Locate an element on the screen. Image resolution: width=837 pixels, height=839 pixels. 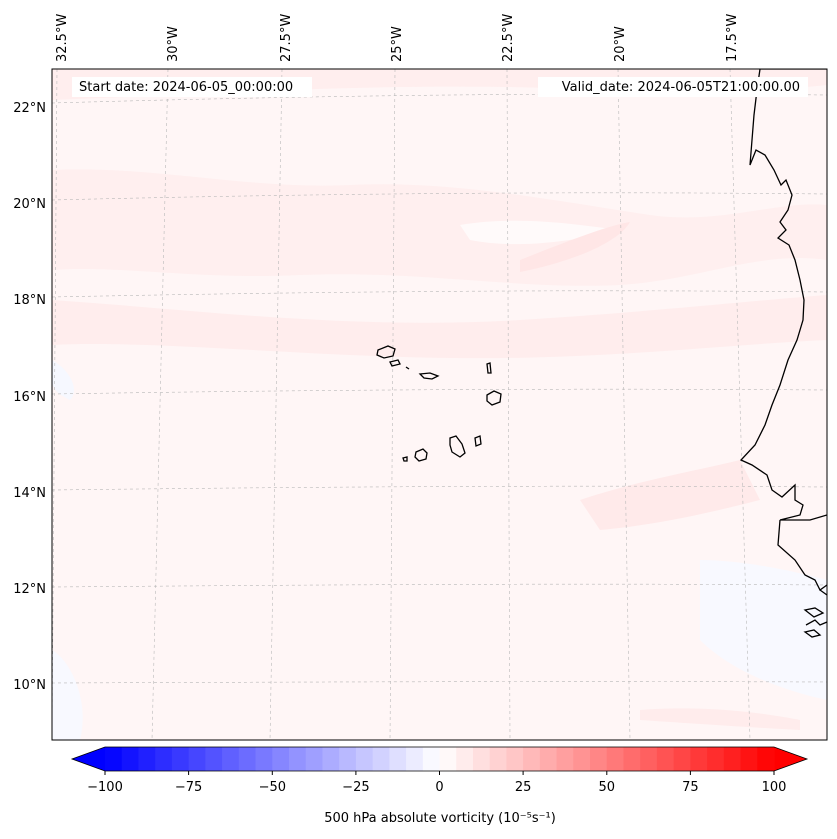
colorbar-tick-label: −75 is located at coordinates (188, 787).